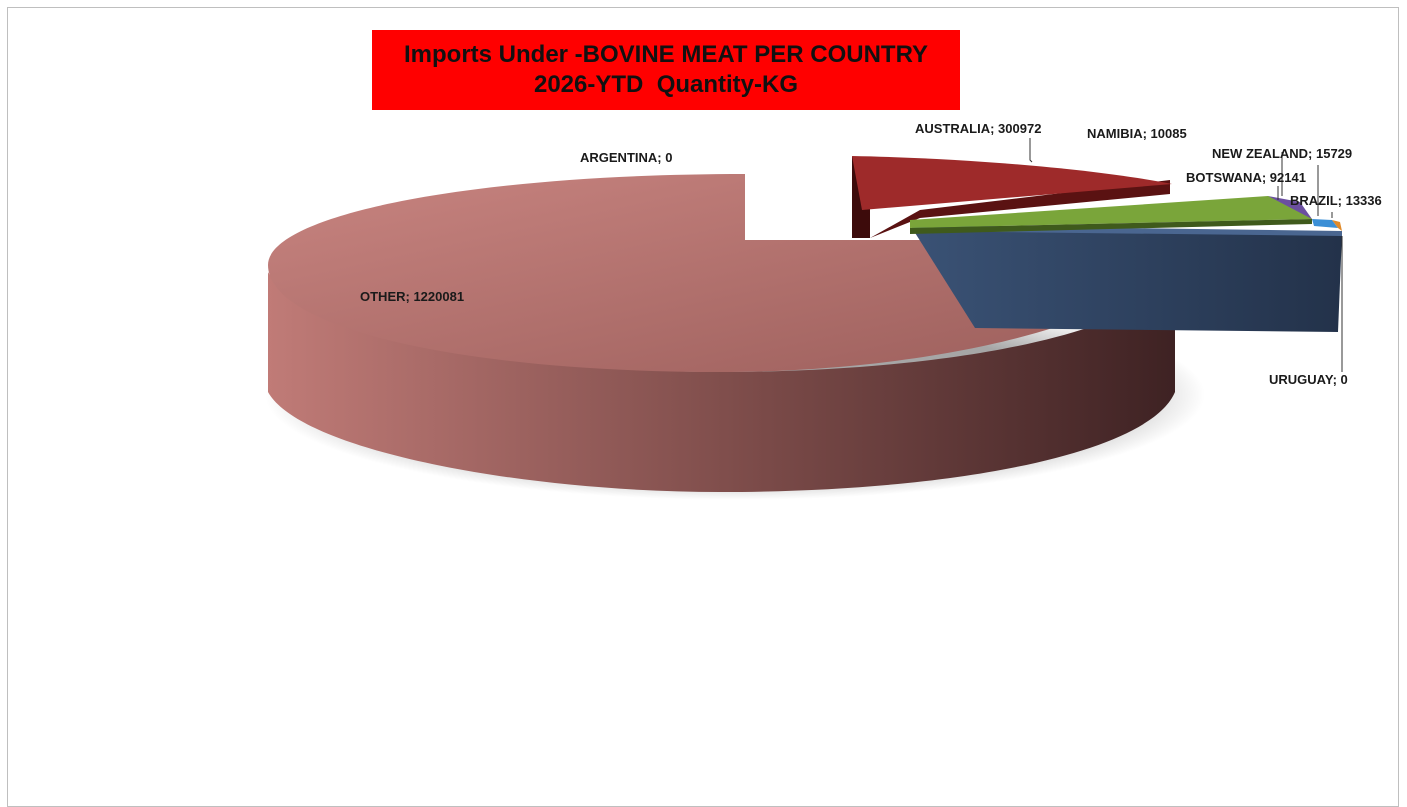 This screenshot has width=1407, height=807. Describe the element at coordinates (978, 128) in the screenshot. I see `data-label-australia: AUSTRALIA; 300972` at that location.